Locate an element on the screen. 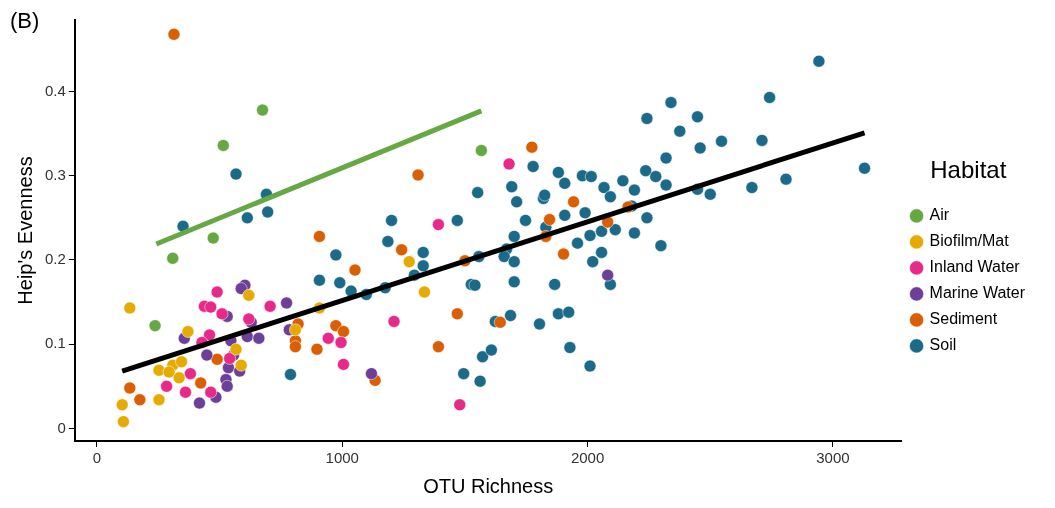 The width and height of the screenshot is (1055, 508). y-tick-label: 0.1 is located at coordinates (55, 343).